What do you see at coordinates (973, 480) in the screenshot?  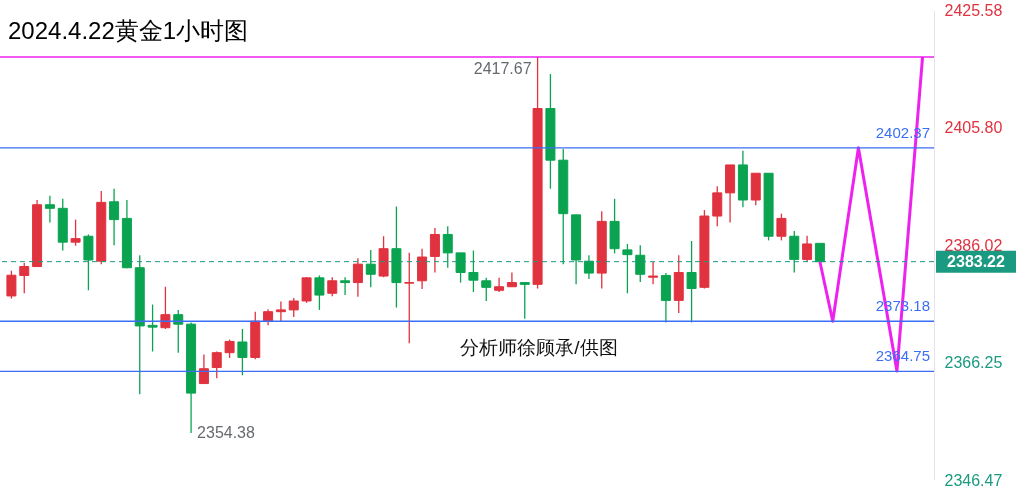 I see `y-tick-label: 2346.47` at bounding box center [973, 480].